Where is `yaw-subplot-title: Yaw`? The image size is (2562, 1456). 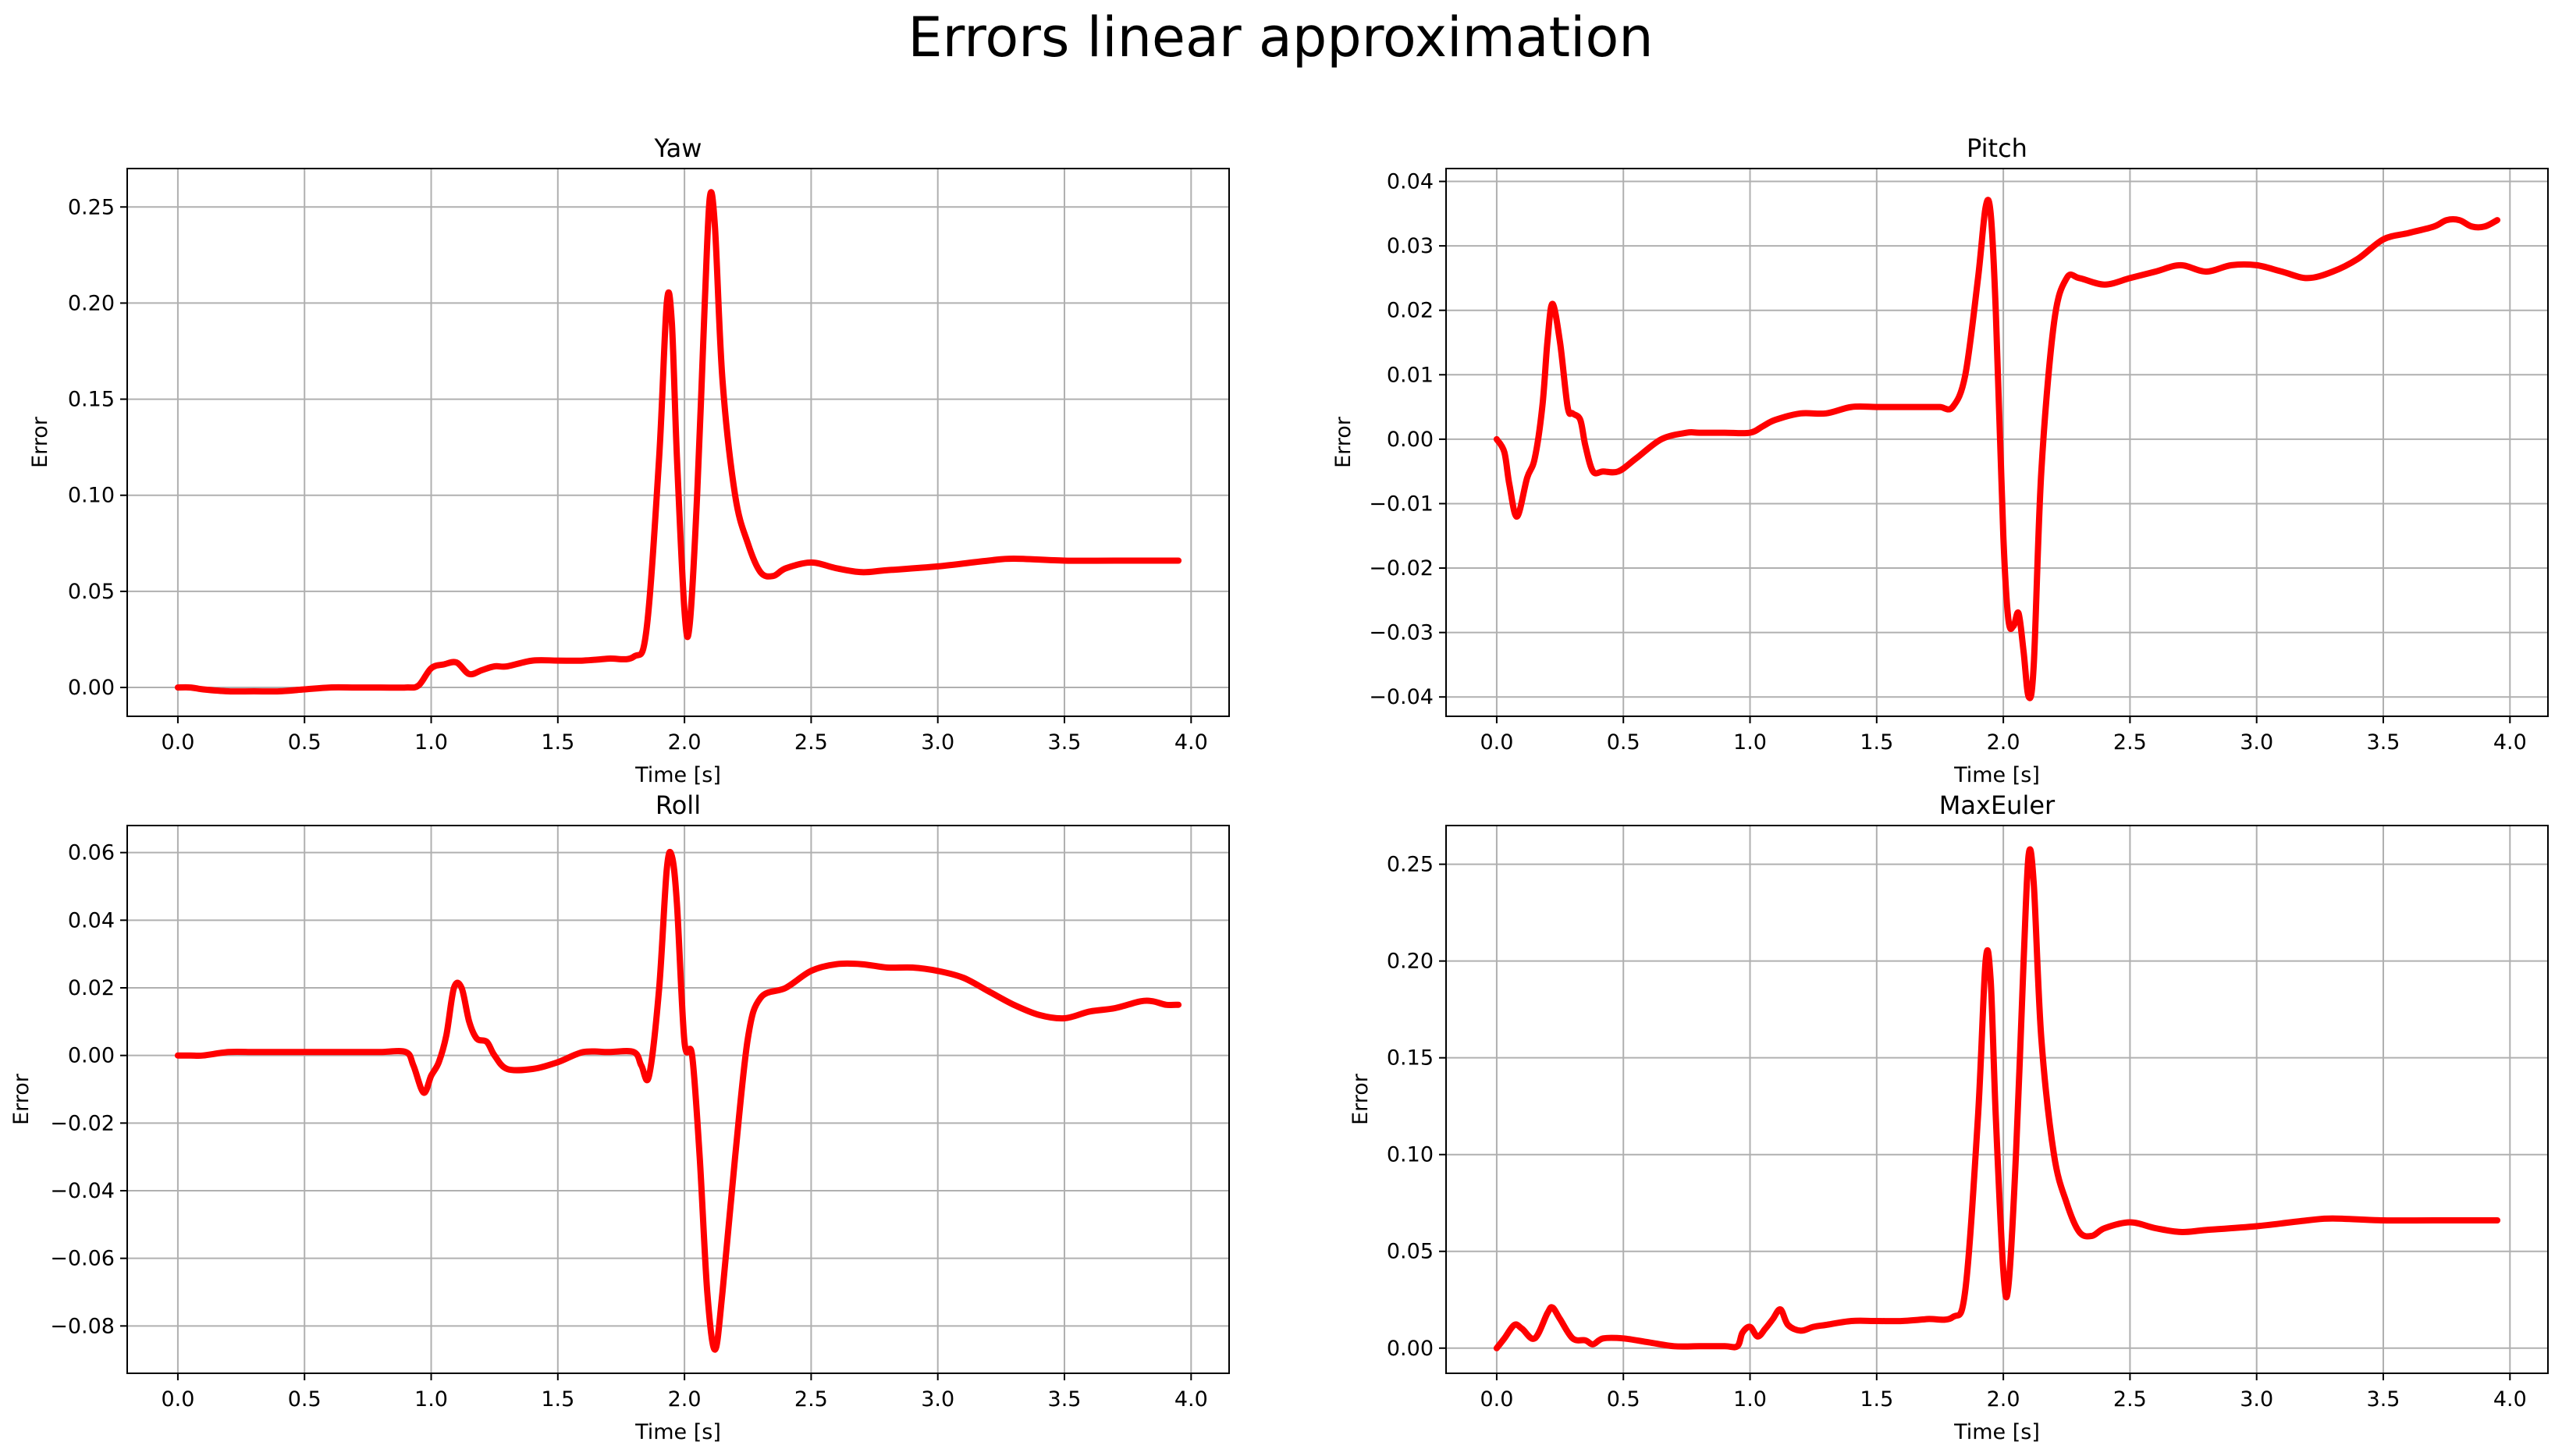 yaw-subplot-title: Yaw is located at coordinates (678, 148).